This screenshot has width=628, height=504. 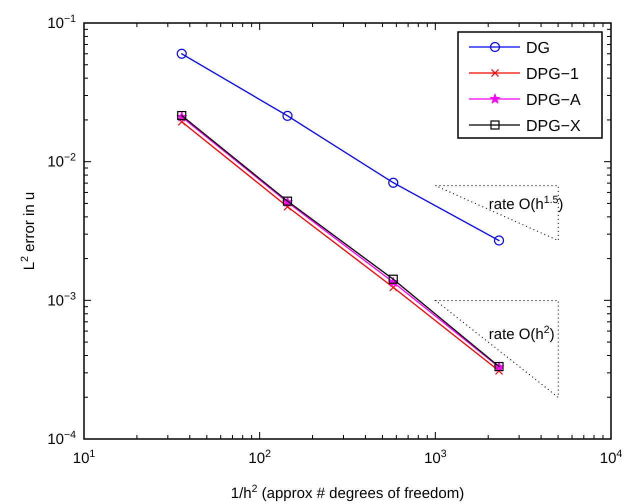 I want to click on y-tick-label: 10$^{−4}$, so click(x=61, y=438).